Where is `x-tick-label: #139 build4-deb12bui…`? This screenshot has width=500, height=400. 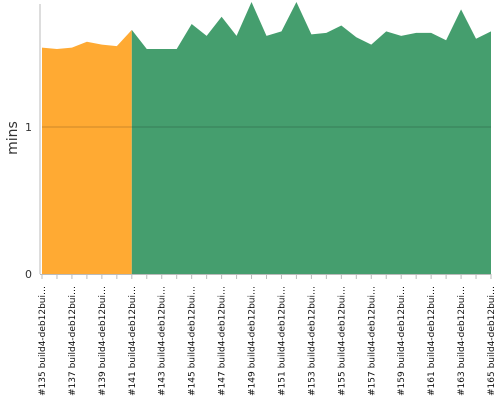 x-tick-label: #139 build4-deb12bui… is located at coordinates (103, 341).